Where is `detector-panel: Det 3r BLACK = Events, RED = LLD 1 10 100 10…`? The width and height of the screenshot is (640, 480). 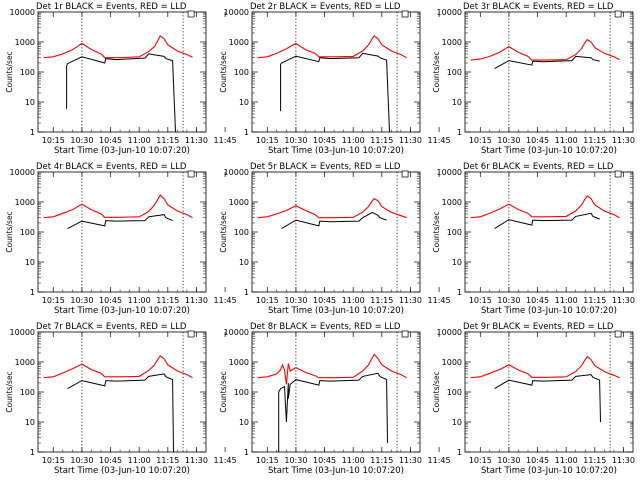
detector-panel: Det 3r BLACK = Events, RED = LLD 1 10 100 10… is located at coordinates (533, 79).